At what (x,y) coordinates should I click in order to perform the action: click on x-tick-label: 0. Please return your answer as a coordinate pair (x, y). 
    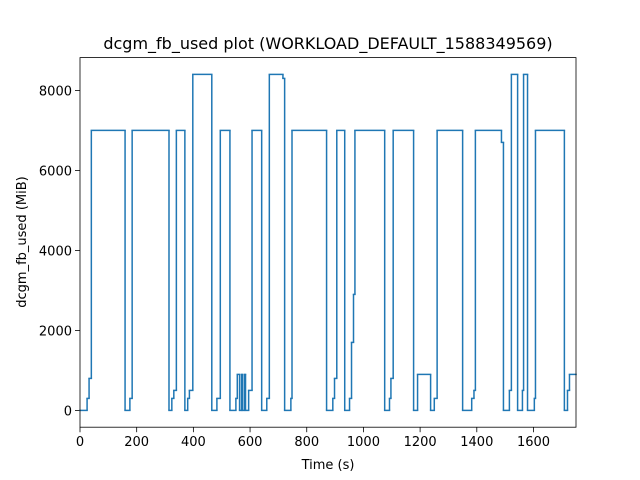
    Looking at the image, I should click on (80, 442).